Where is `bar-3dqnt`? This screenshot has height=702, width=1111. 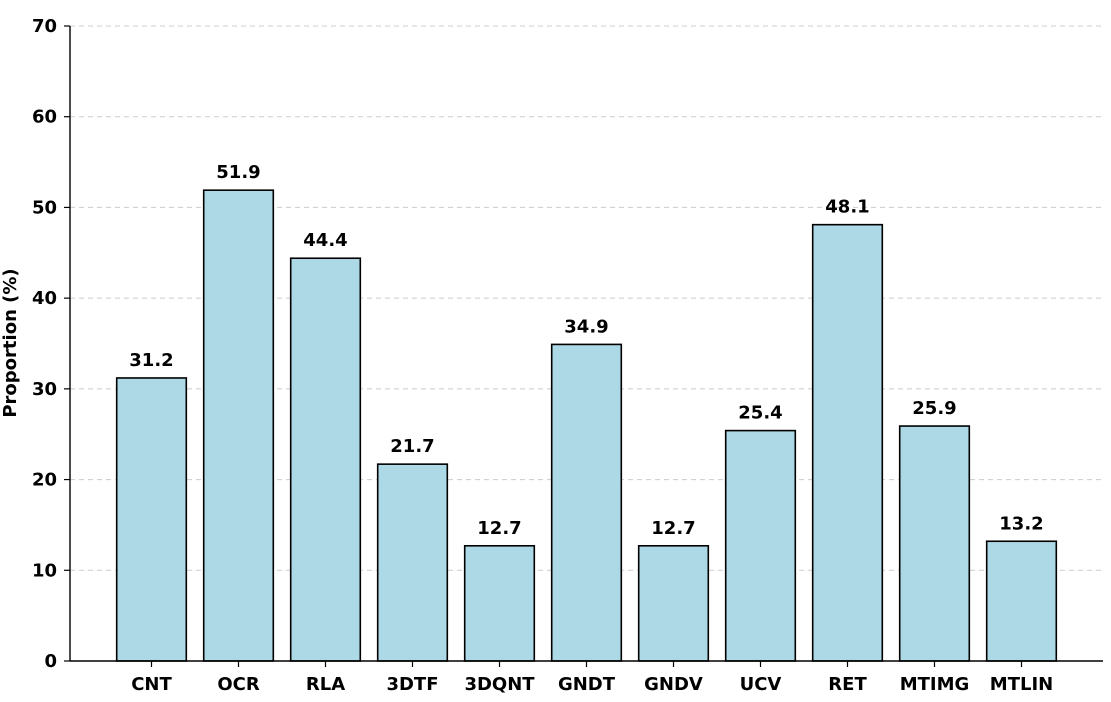
bar-3dqnt is located at coordinates (499, 603).